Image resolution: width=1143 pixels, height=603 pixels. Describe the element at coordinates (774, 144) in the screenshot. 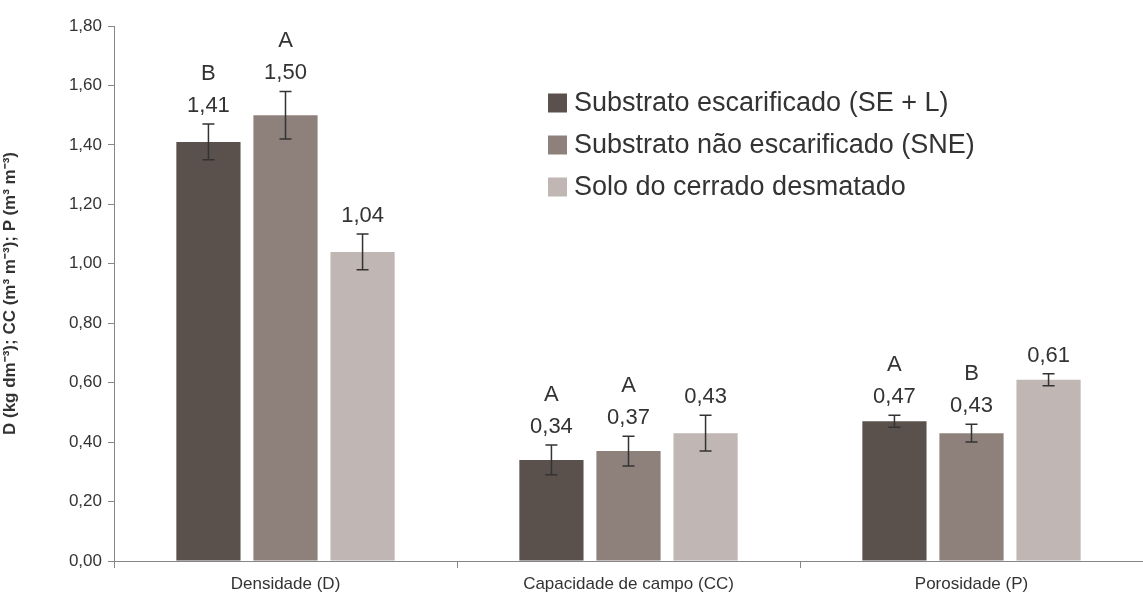

I see `legend-label: Substrato não escarificado (SNE)` at that location.